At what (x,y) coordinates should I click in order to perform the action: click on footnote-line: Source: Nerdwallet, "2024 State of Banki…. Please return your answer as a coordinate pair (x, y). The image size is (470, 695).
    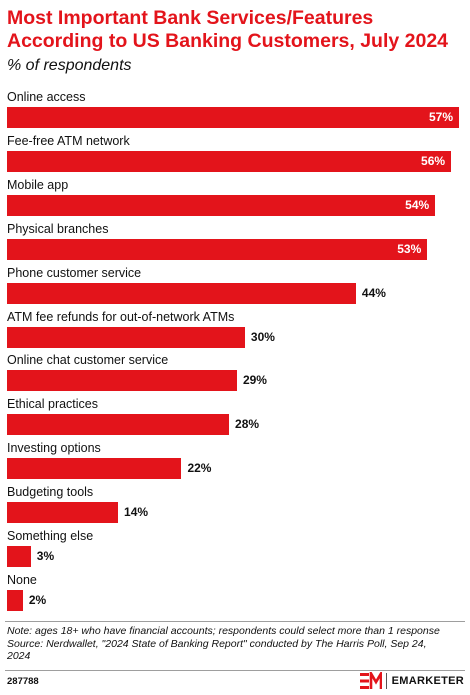
    Looking at the image, I should click on (217, 643).